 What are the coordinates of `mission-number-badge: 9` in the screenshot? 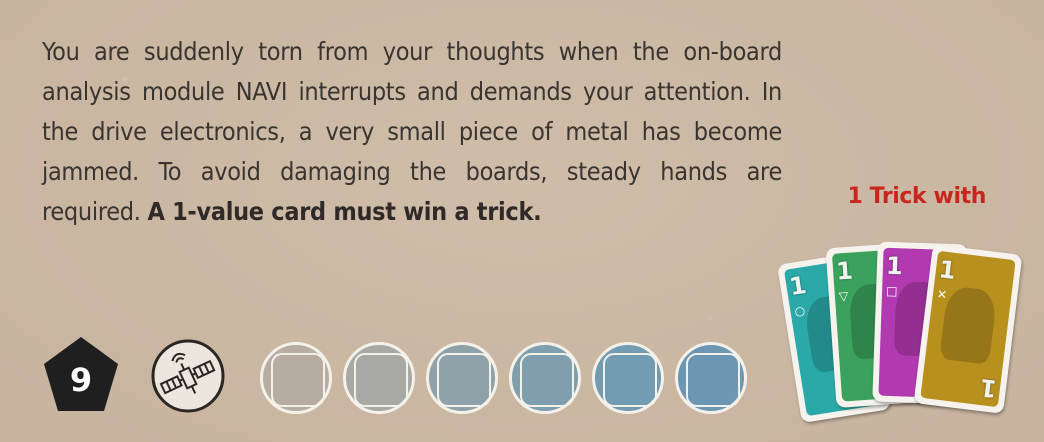 It's located at (81, 374).